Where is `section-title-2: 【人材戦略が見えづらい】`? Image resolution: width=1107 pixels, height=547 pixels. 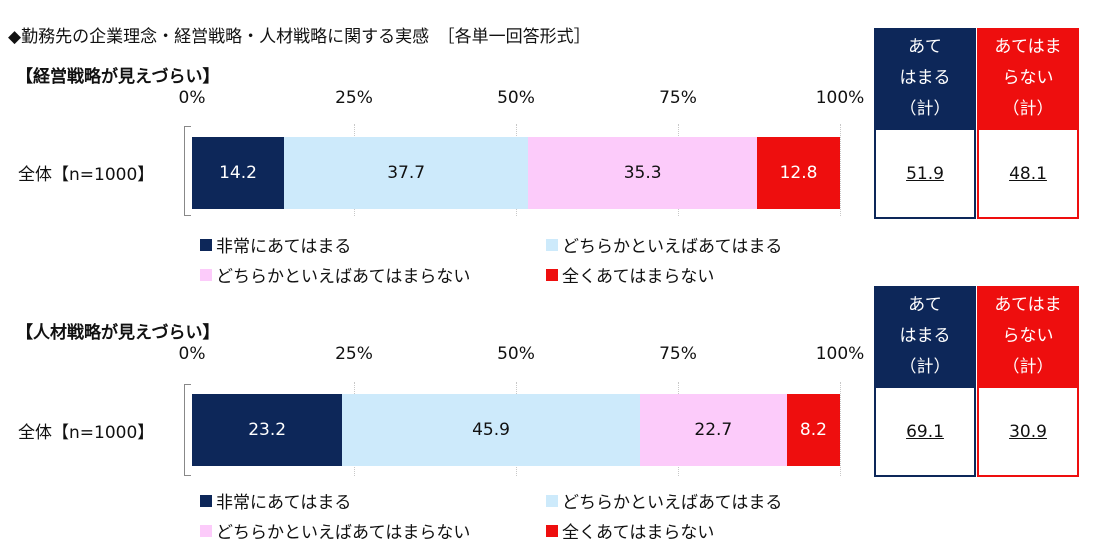 section-title-2: 【人材戦略が見えづらい】 is located at coordinates (118, 333).